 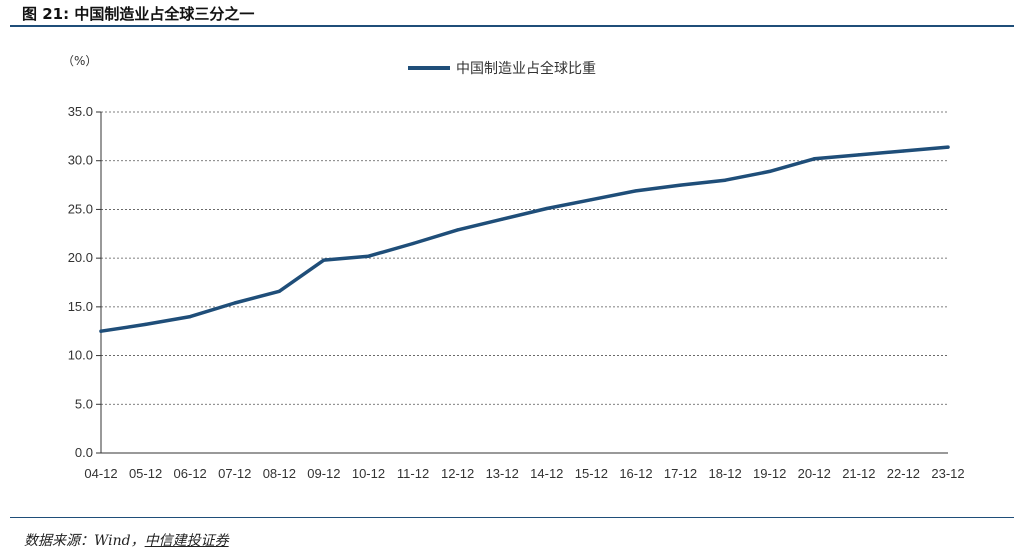 What do you see at coordinates (512, 26) in the screenshot?
I see `title-rule` at bounding box center [512, 26].